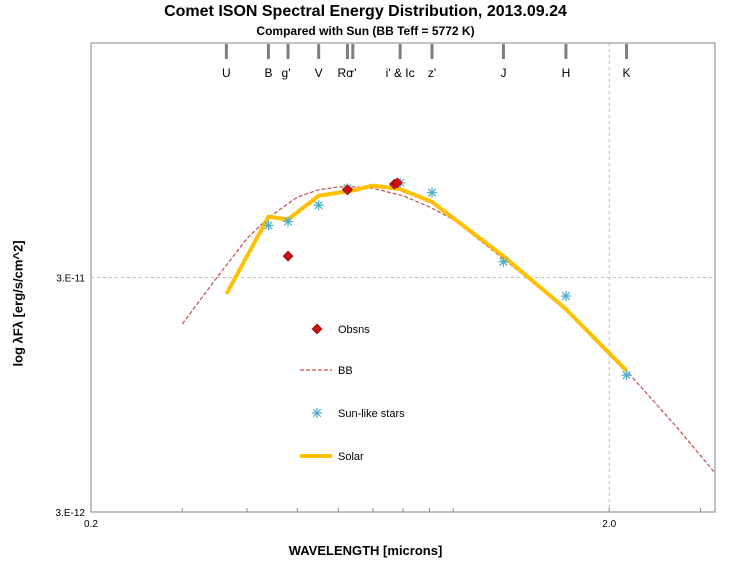  I want to click on band-label: H, so click(566, 73).